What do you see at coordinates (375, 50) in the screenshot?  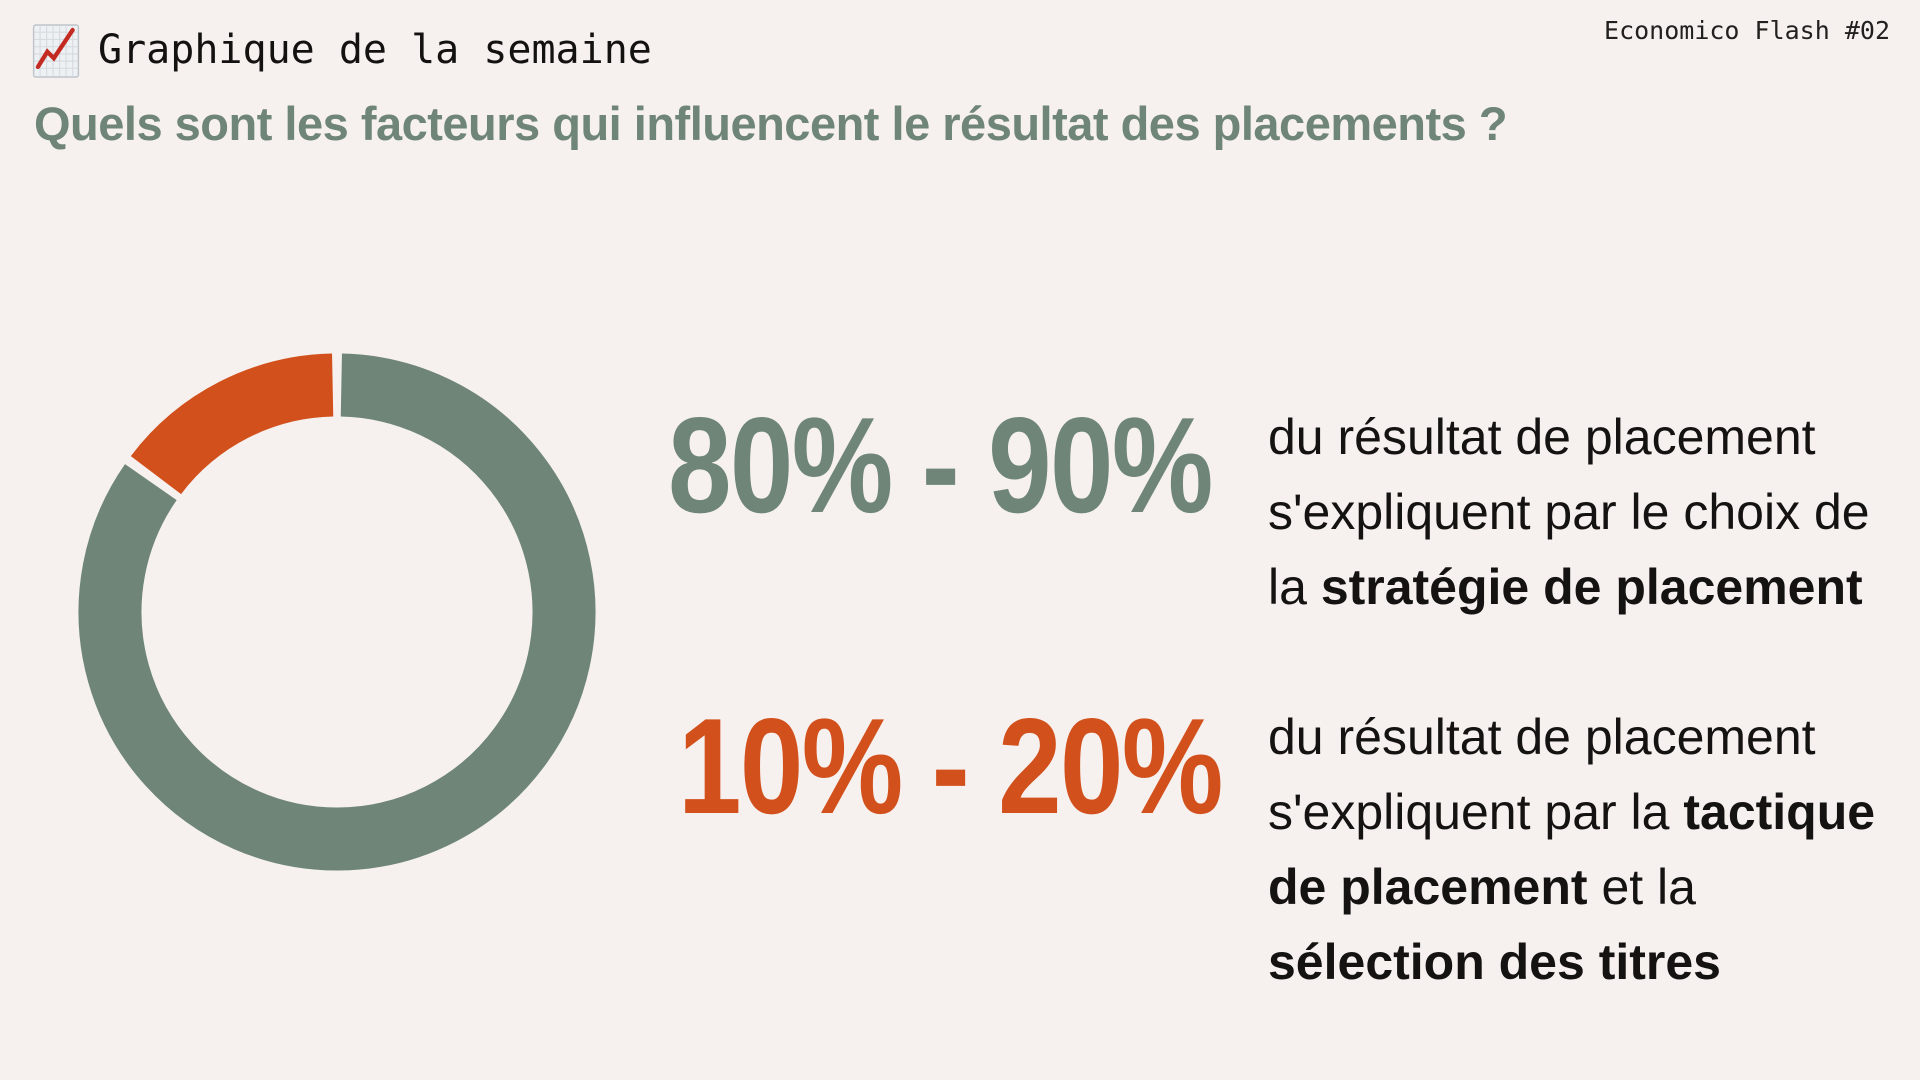 I see `page-title: Graphique de la semaine` at bounding box center [375, 50].